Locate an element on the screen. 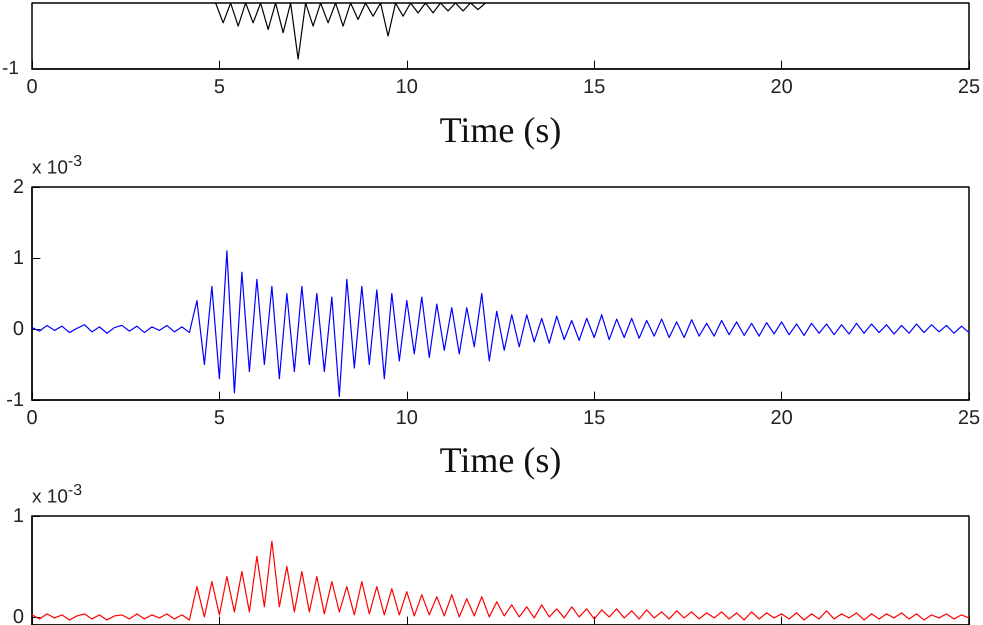  line-series is located at coordinates (500, 580).